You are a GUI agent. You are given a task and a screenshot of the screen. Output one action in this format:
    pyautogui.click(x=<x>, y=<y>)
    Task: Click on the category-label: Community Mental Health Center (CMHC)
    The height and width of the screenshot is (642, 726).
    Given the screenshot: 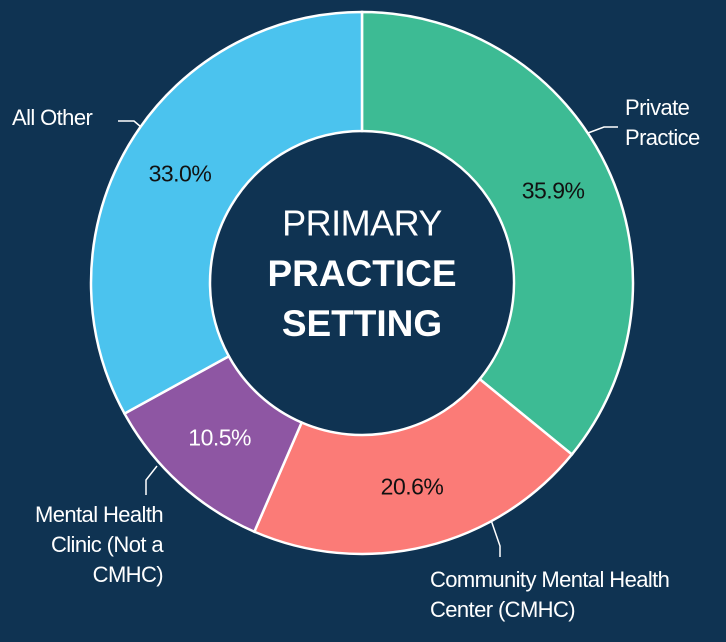 What is the action you would take?
    pyautogui.click(x=550, y=594)
    